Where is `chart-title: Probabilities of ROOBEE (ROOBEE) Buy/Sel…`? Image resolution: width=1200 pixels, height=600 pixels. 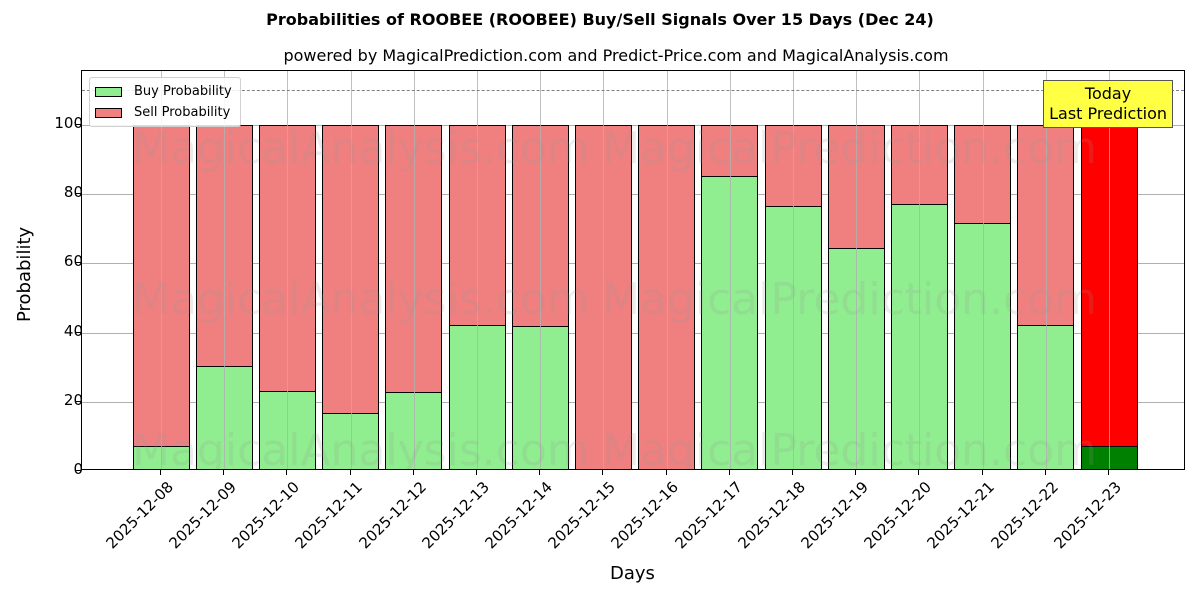
chart-title: Probabilities of ROOBEE (ROOBEE) Buy/Sel… is located at coordinates (600, 19).